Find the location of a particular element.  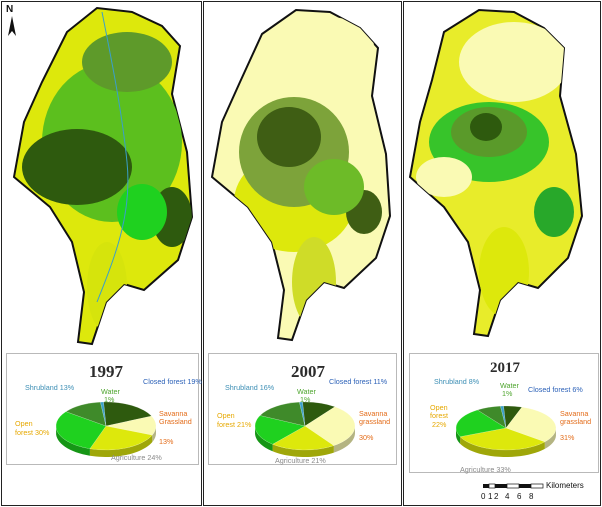

agriculture-patch is located at coordinates (107, 287).